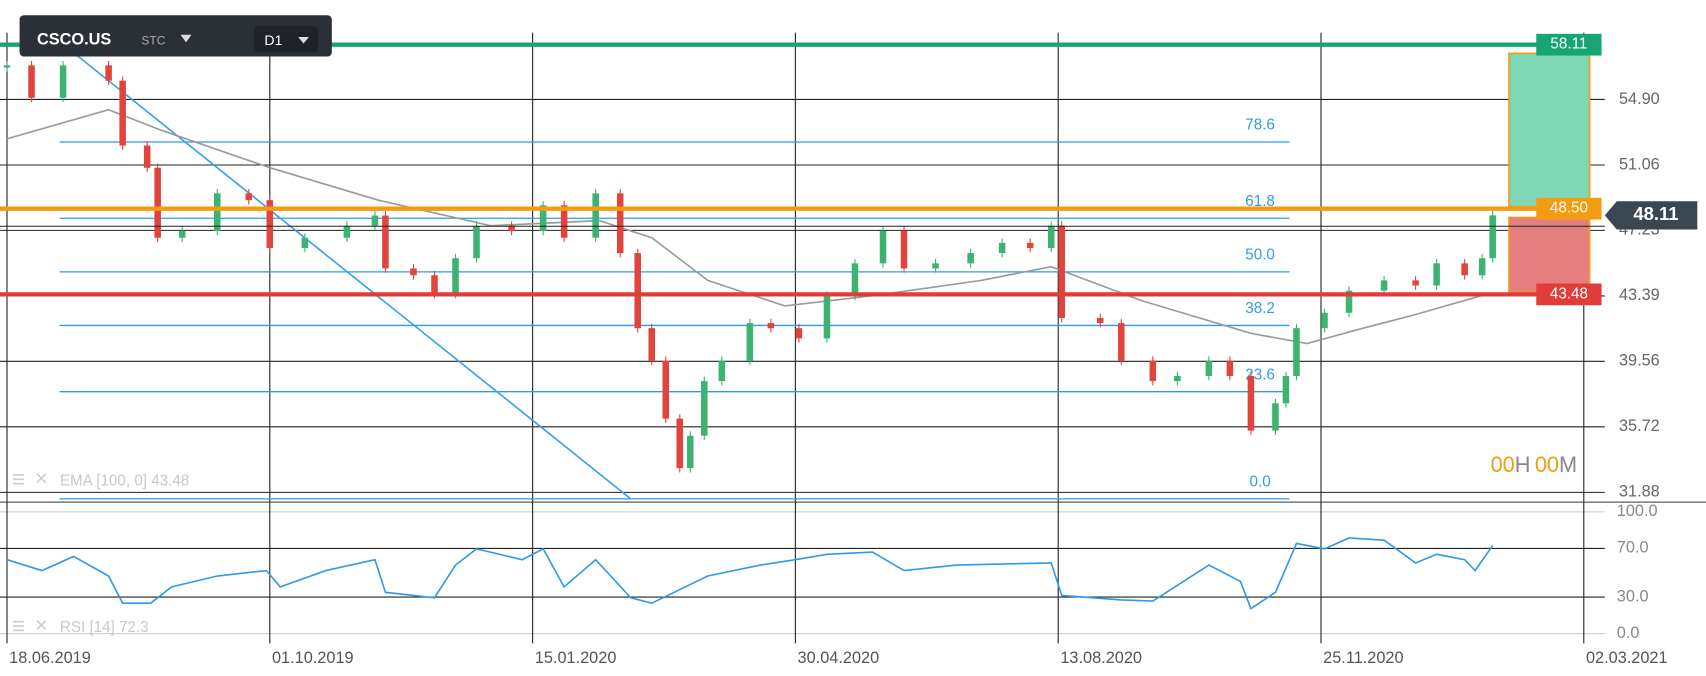 The image size is (1706, 676). I want to click on x-tick-label: 13.08.2020, so click(1101, 658).